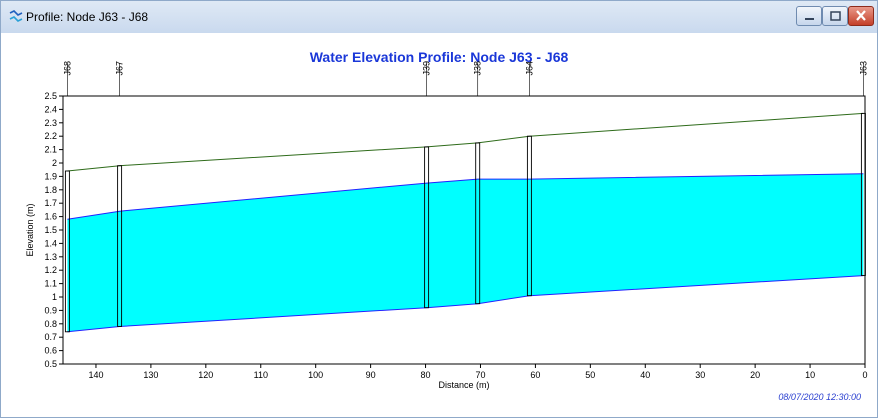 Image resolution: width=878 pixels, height=418 pixels. Describe the element at coordinates (50, 337) in the screenshot. I see `y-tick-label: 0.7` at that location.